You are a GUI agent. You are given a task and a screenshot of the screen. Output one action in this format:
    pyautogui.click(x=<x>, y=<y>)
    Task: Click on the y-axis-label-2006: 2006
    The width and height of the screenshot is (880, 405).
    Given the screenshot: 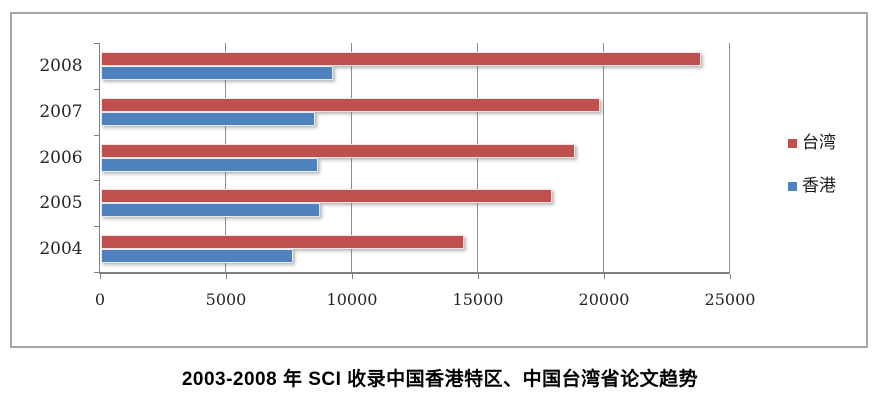 What is the action you would take?
    pyautogui.click(x=61, y=157)
    